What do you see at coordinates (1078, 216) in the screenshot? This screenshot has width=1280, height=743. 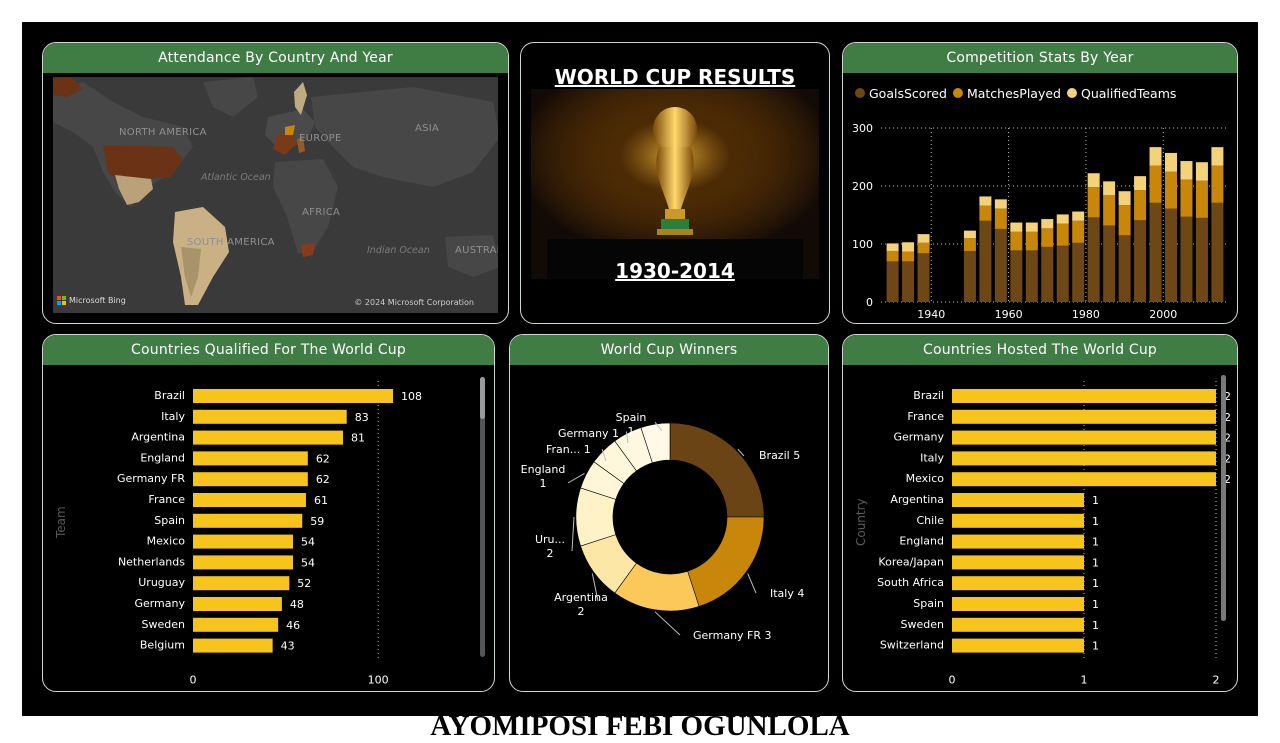 I see `bar-QualifiedTeams-1978` at bounding box center [1078, 216].